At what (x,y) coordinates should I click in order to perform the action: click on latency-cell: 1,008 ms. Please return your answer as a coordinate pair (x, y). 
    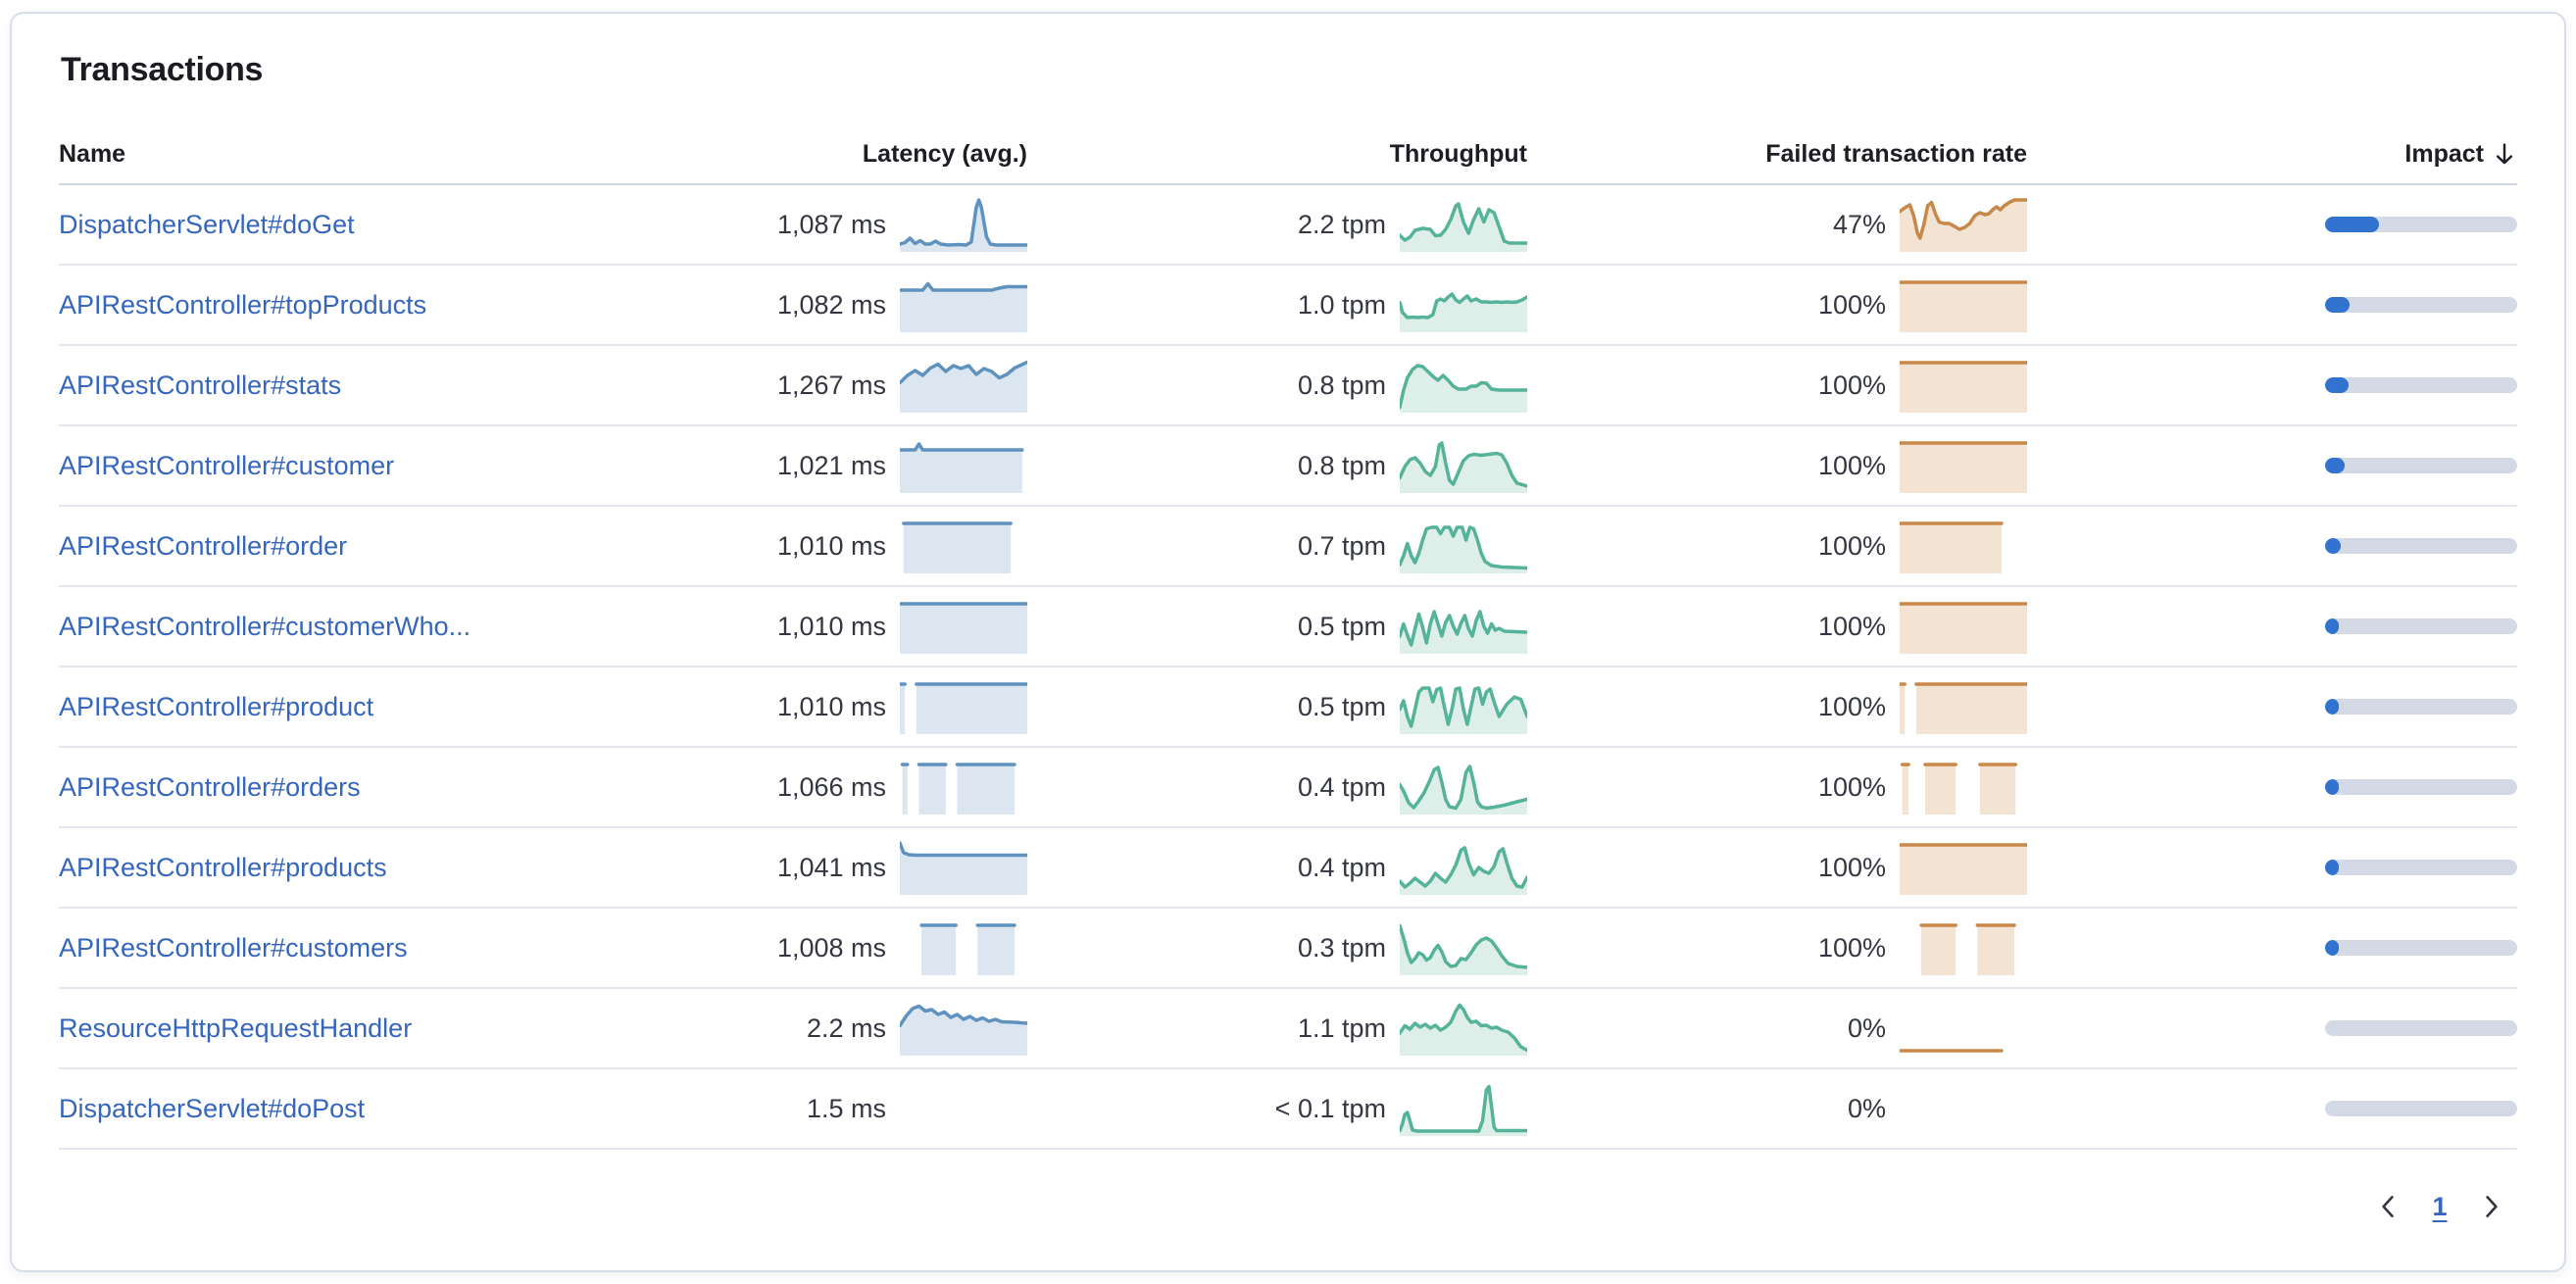
    Looking at the image, I should click on (860, 947).